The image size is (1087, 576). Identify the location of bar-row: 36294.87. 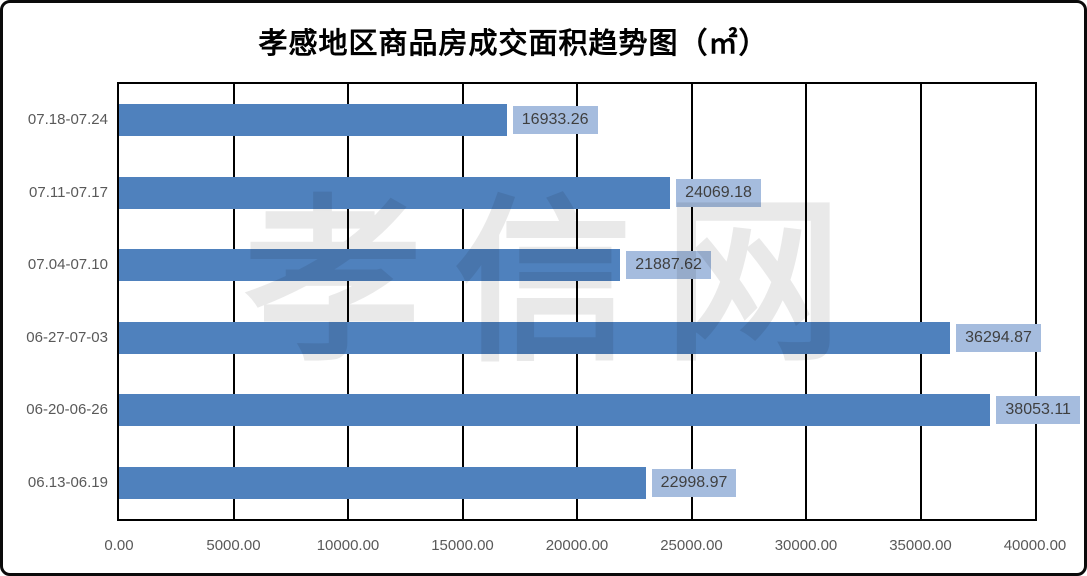
(580, 338).